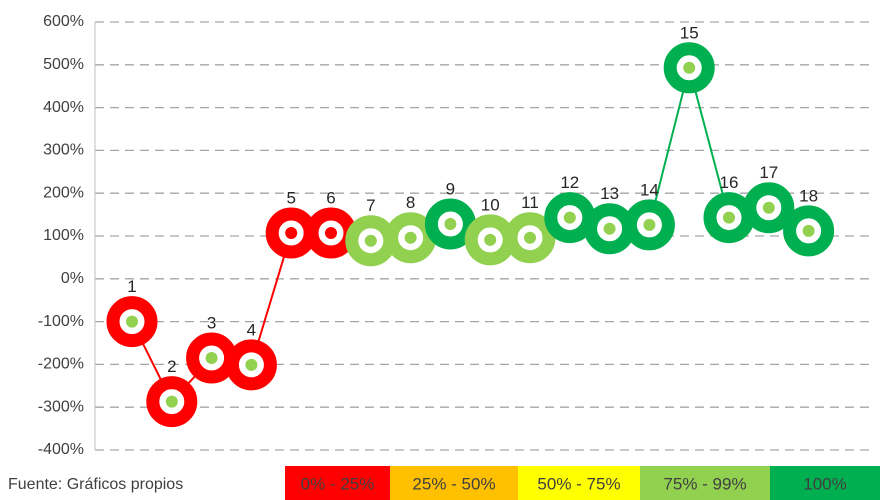  What do you see at coordinates (330, 197) in the screenshot?
I see `point-label: 6` at bounding box center [330, 197].